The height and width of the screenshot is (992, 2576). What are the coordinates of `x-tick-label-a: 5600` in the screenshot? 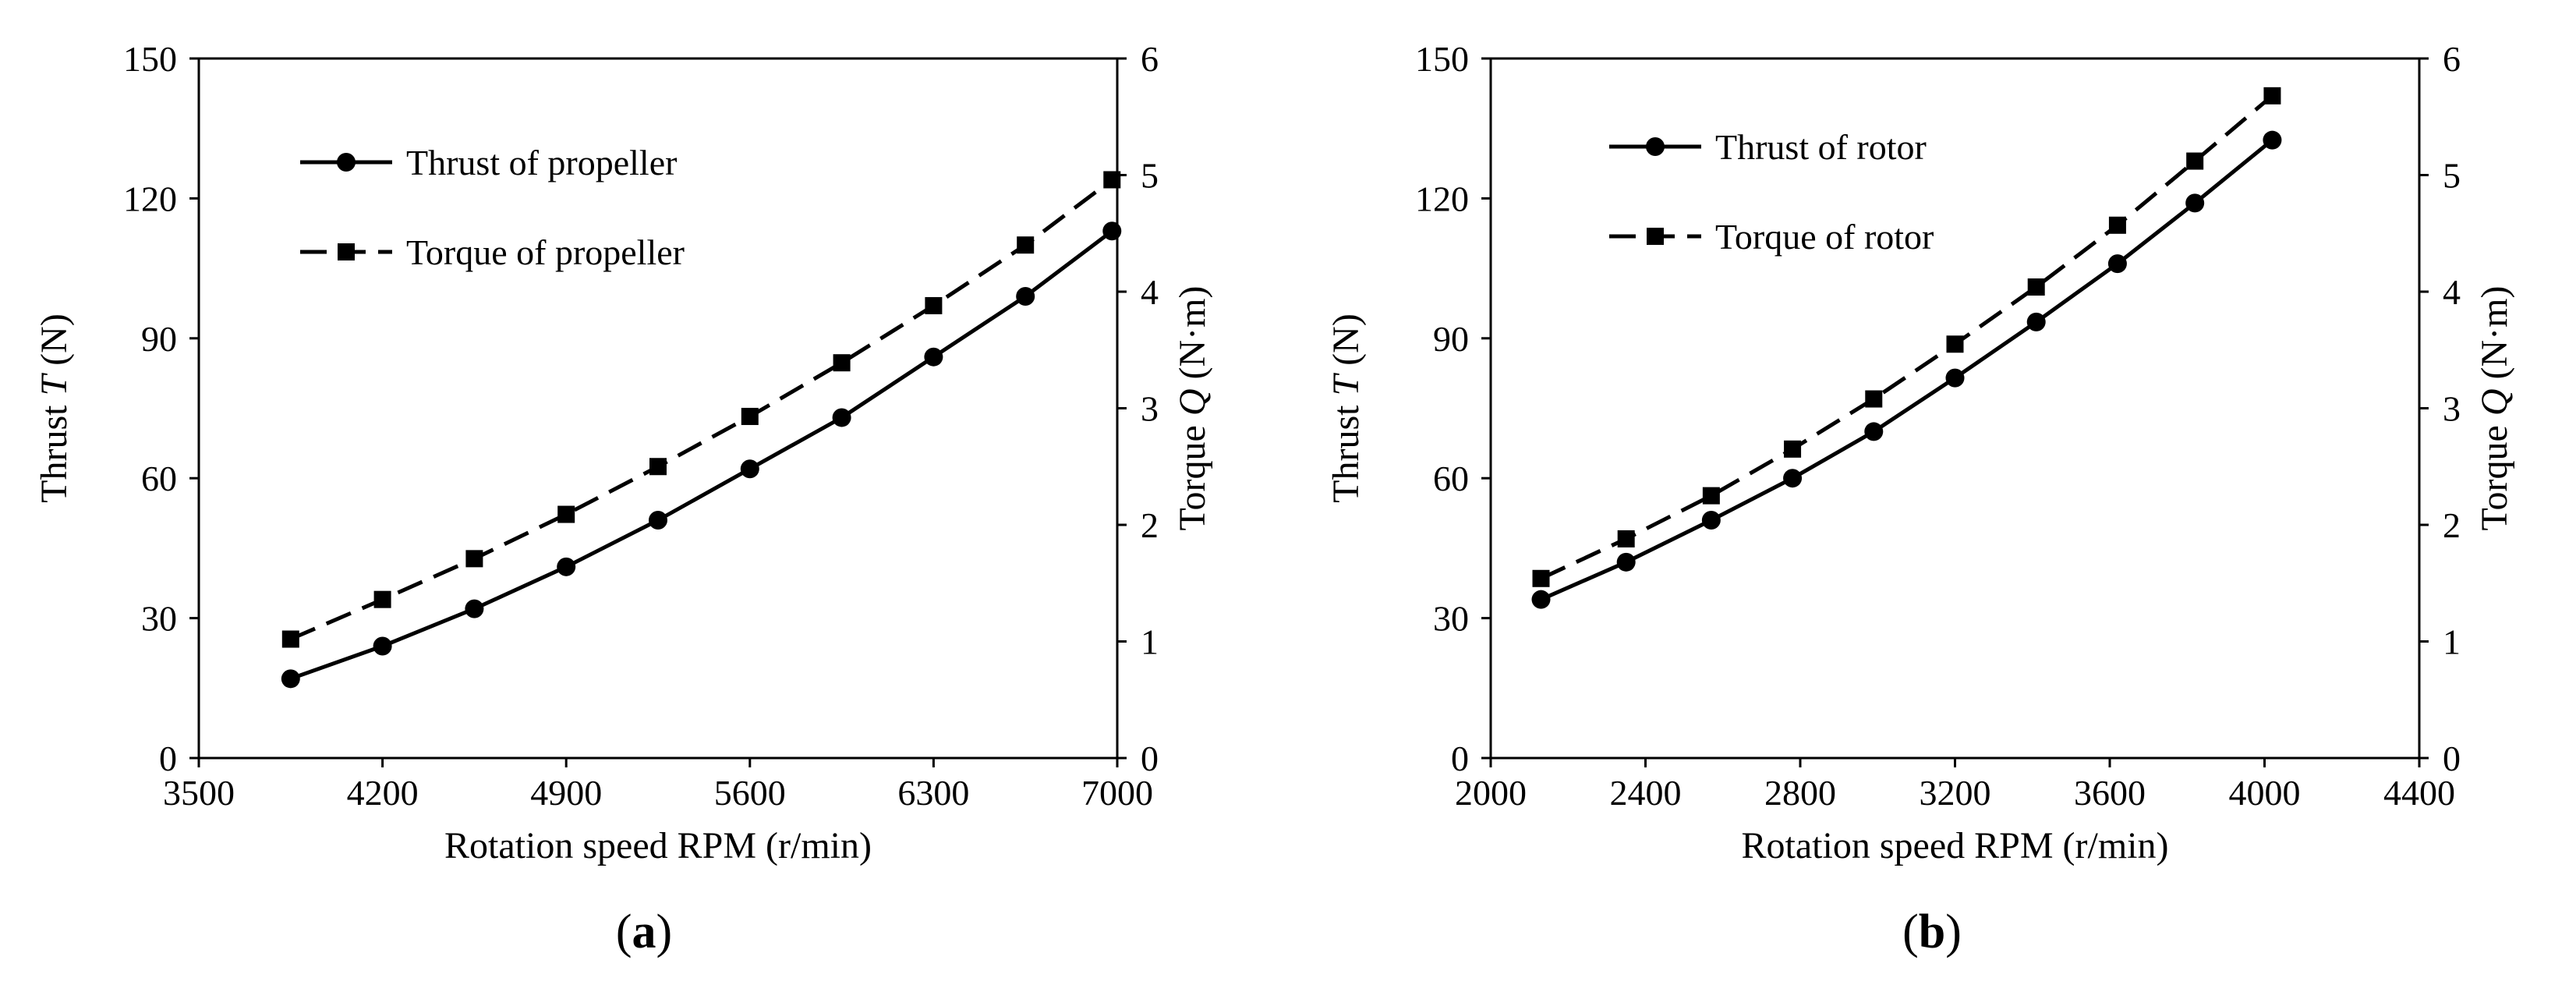 It's located at (750, 793).